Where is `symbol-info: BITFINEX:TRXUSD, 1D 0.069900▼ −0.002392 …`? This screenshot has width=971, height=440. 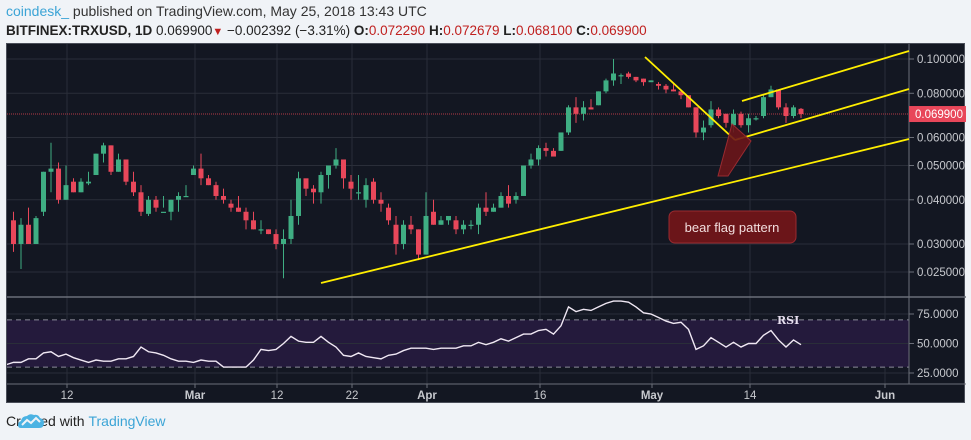 symbol-info: BITFINEX:TRXUSD, 1D 0.069900▼ −0.002392 … is located at coordinates (326, 30).